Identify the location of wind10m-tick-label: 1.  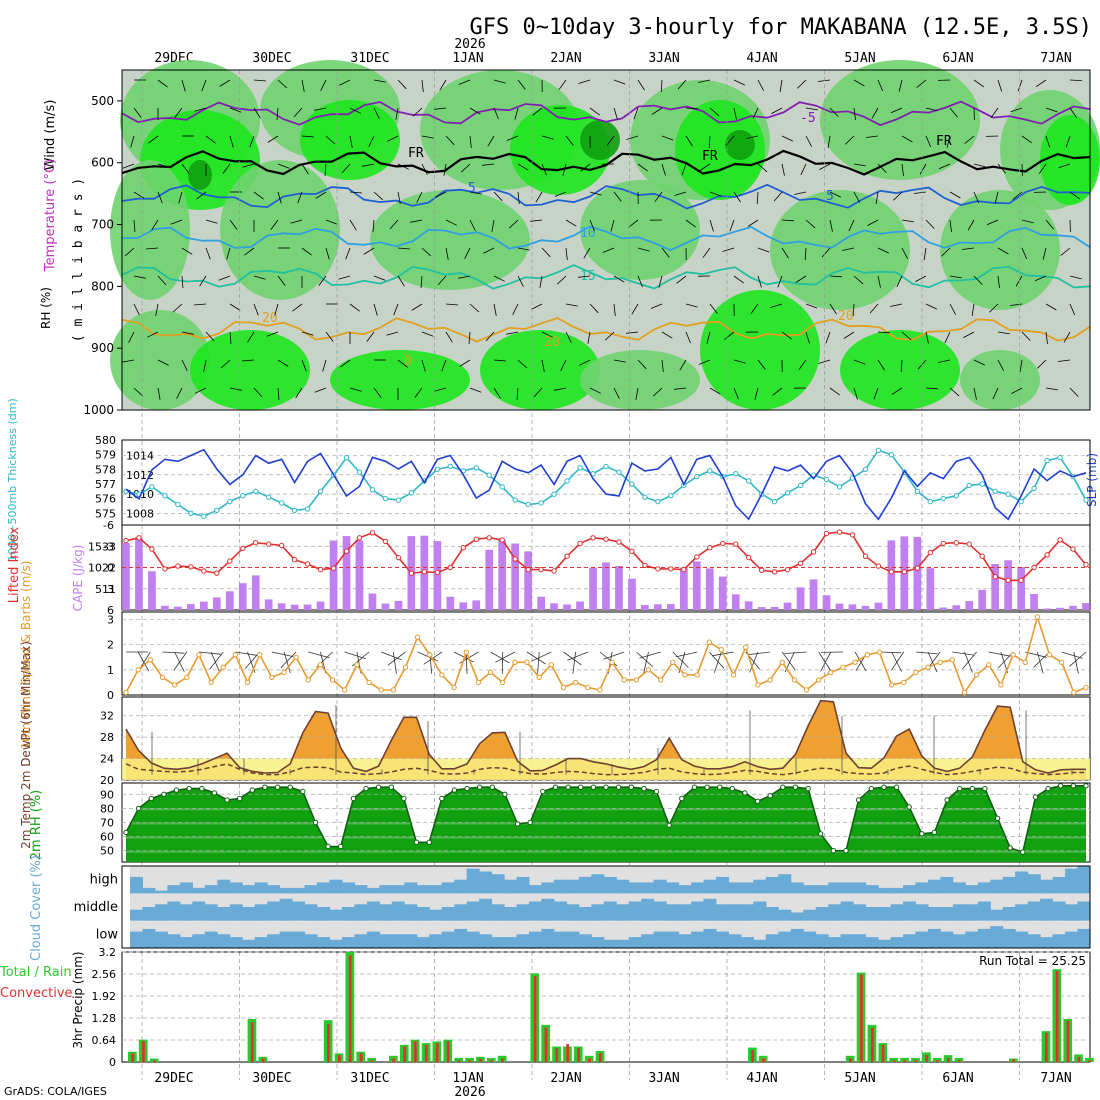
(110, 670).